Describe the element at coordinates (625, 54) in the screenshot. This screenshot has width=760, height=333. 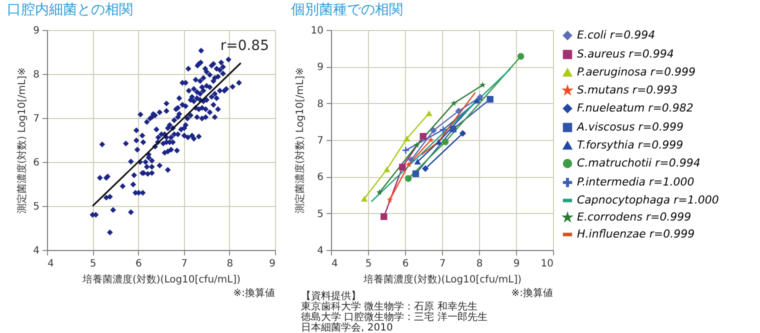
I see `legend-label: S.aureus r=0.994` at that location.